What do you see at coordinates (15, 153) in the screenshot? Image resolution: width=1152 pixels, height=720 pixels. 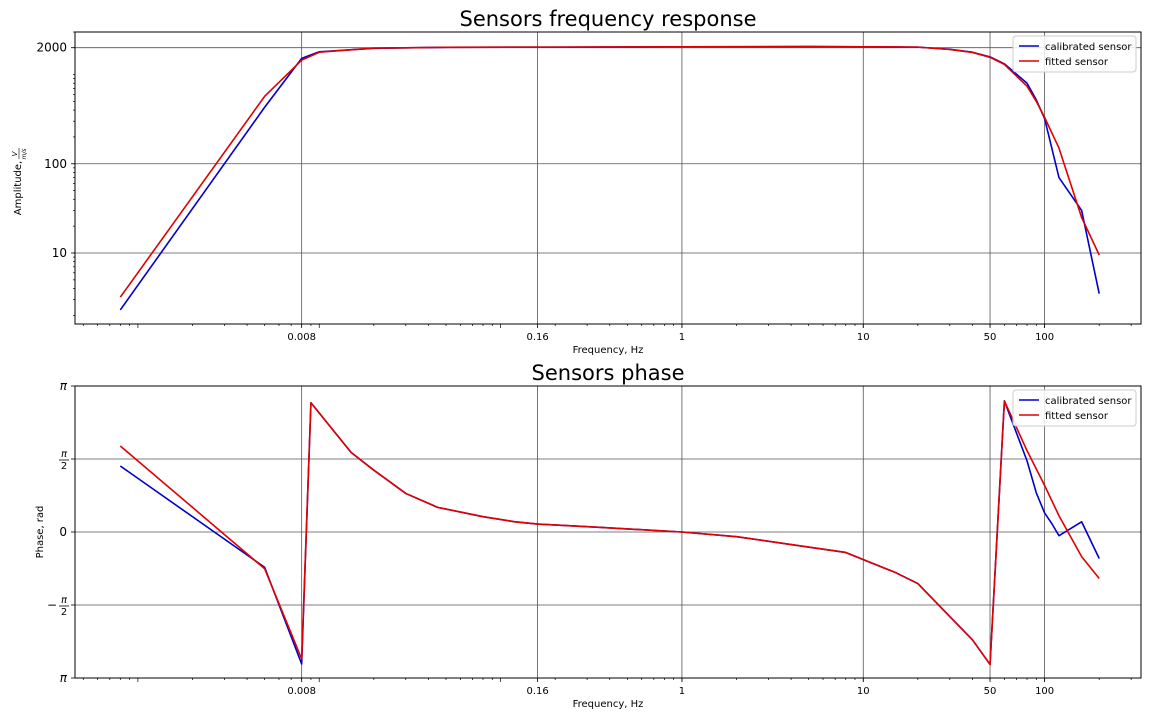 I see `svg-text: V` at bounding box center [15, 153].